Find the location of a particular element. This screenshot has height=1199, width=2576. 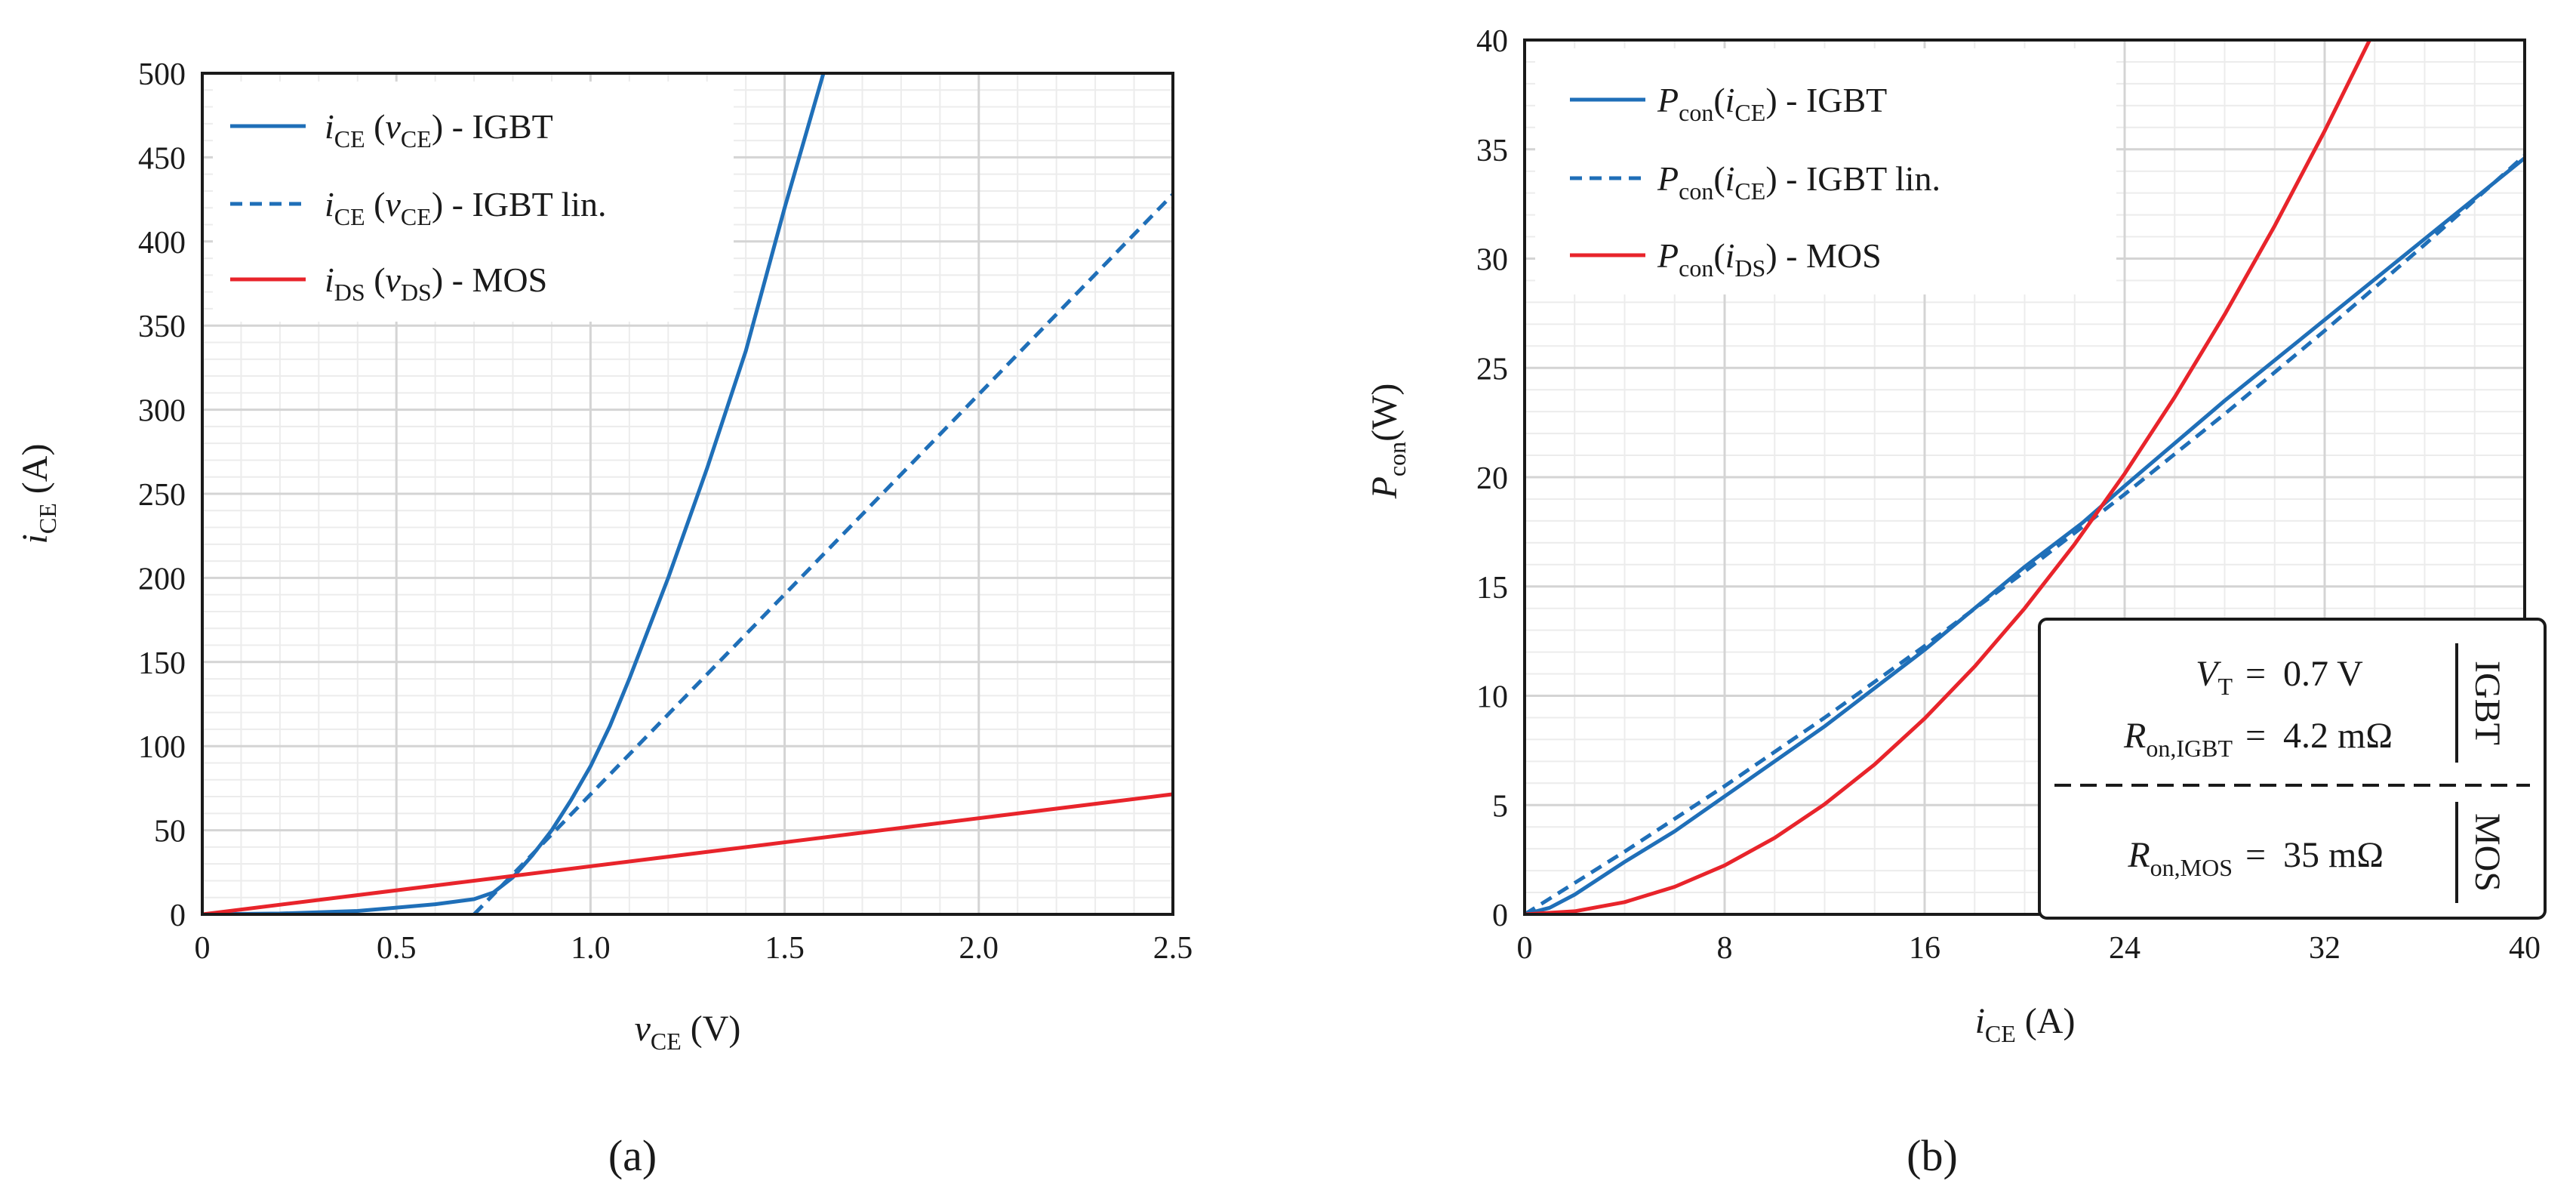

chart-a-legend-item-1: iCE (vCE) - IGBT is located at coordinates (391, 130).